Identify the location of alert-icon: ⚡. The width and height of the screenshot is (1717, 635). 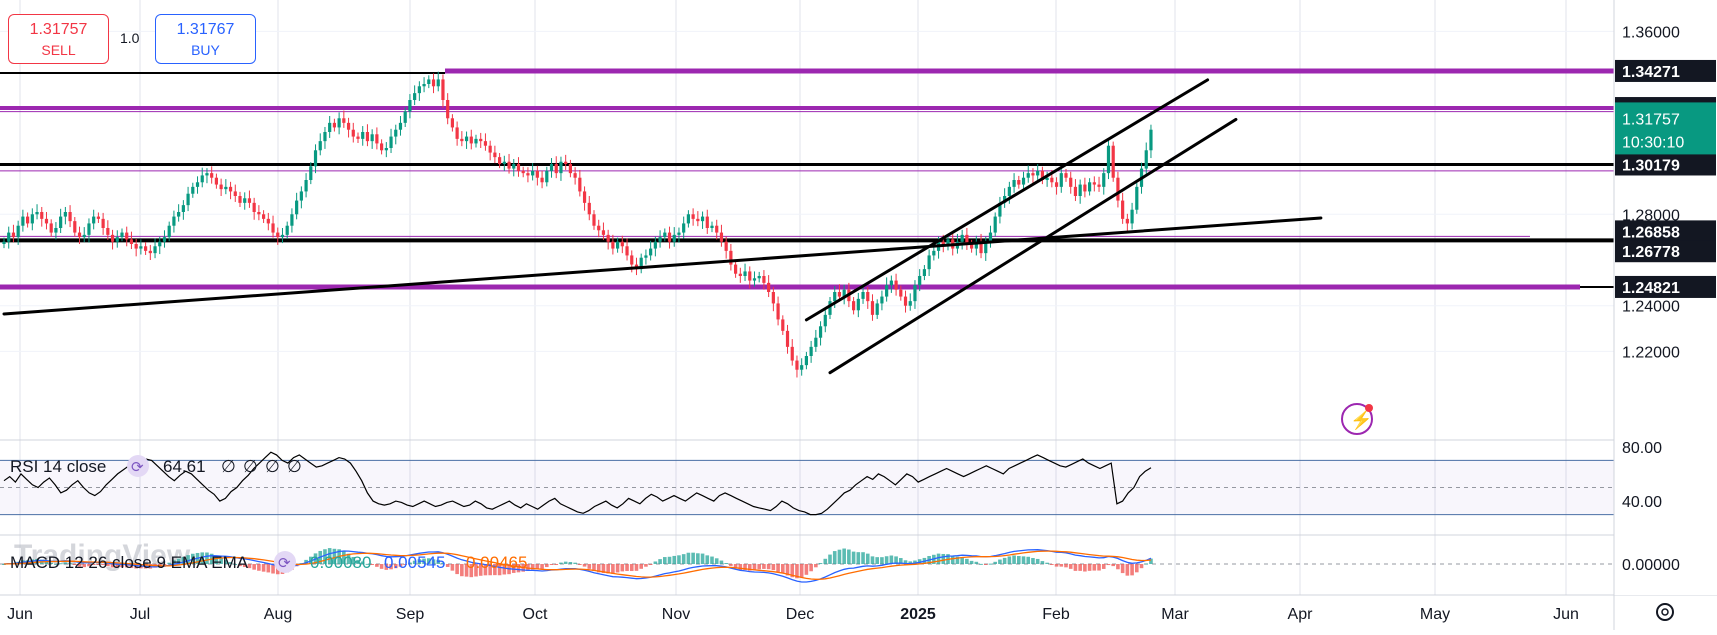
(1357, 419).